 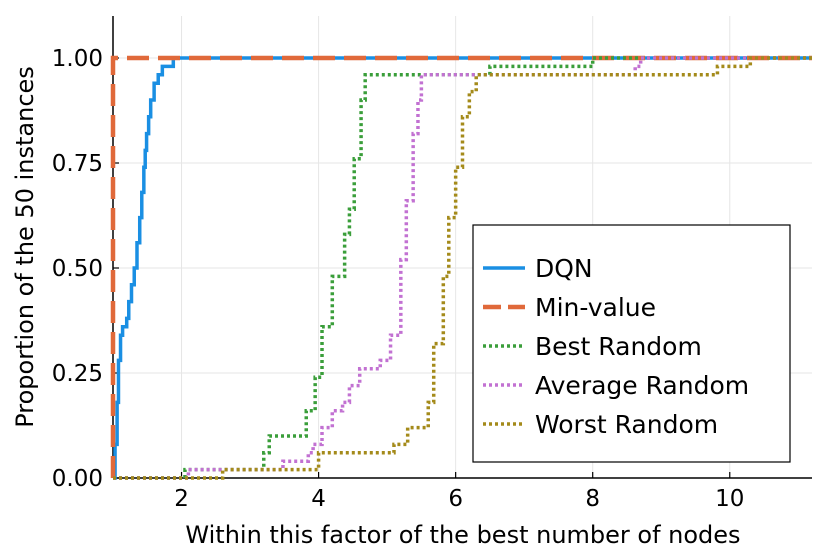 I want to click on x-tick-label: 4, so click(x=318, y=499).